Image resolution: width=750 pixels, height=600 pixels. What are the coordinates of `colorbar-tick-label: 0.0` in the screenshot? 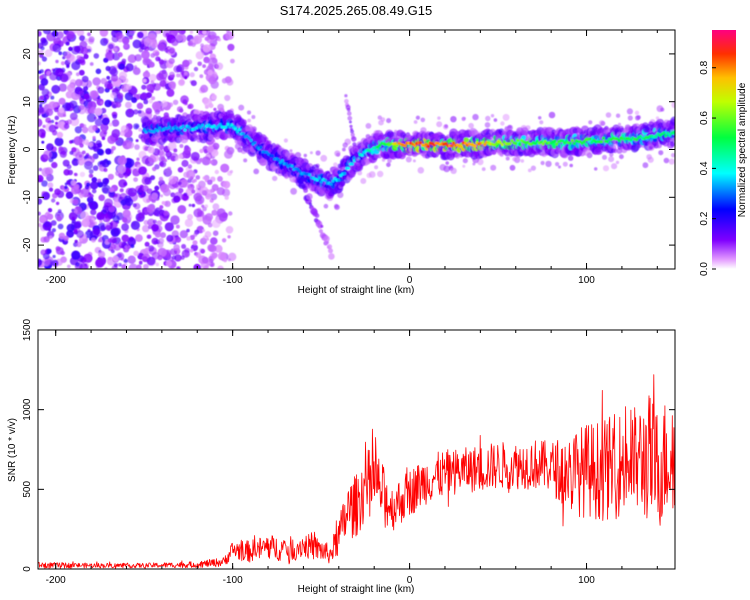 It's located at (704, 269).